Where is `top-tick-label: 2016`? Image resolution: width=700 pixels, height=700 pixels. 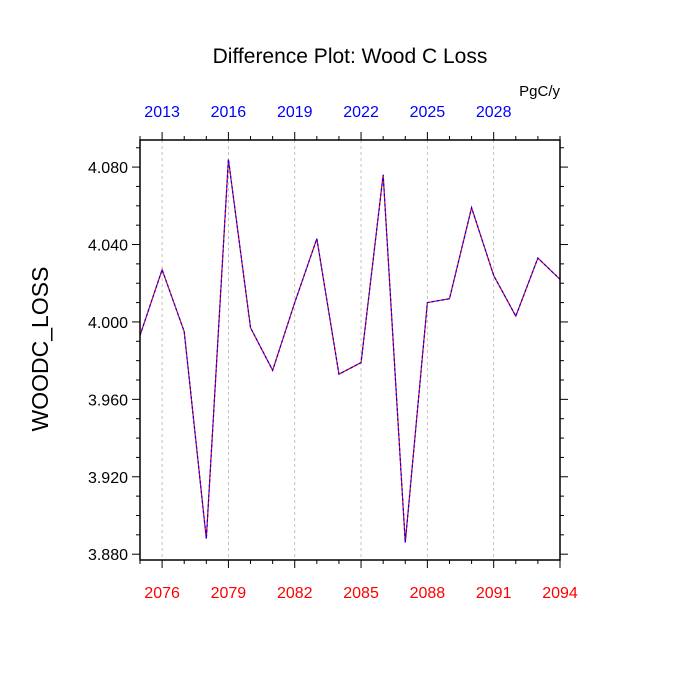
top-tick-label: 2016 is located at coordinates (229, 112).